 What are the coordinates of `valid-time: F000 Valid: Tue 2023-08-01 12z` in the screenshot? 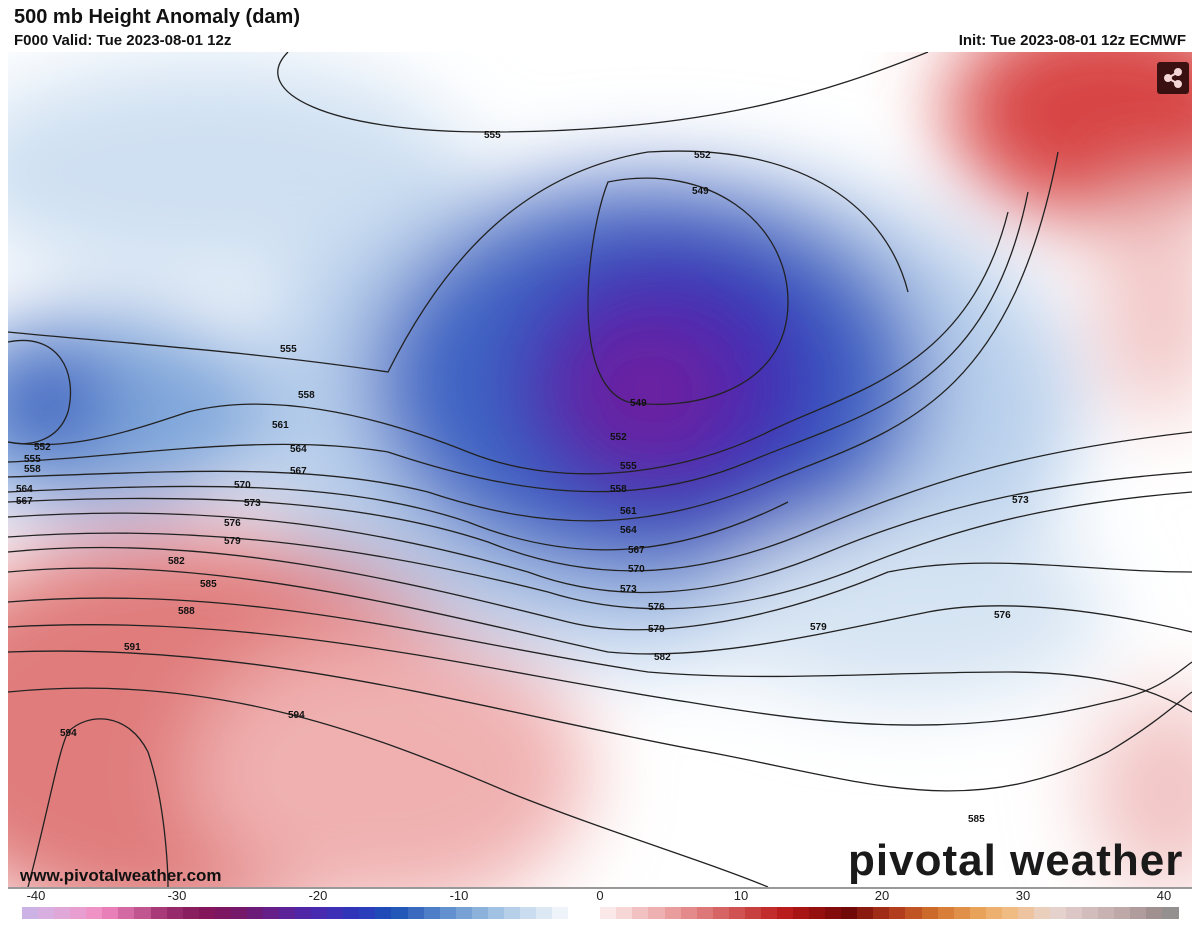 It's located at (123, 40).